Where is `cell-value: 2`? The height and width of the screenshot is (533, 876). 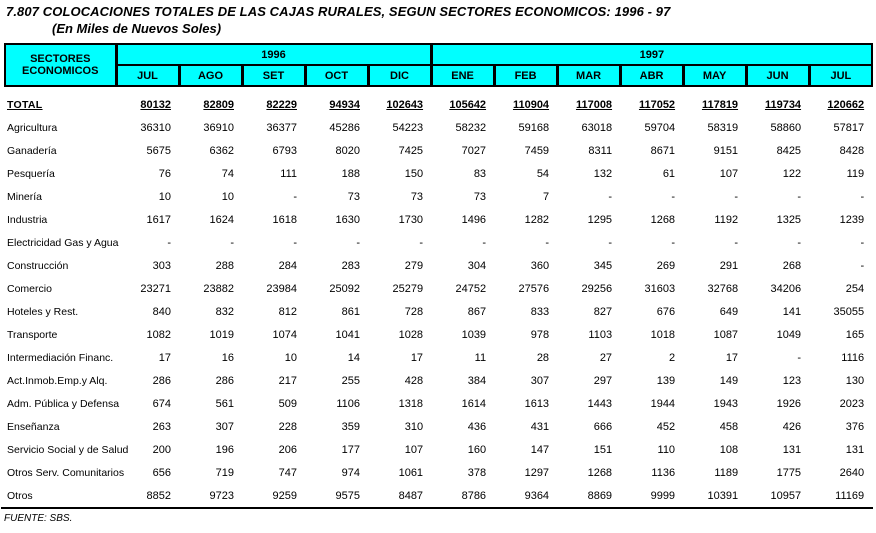 cell-value: 2 is located at coordinates (672, 357).